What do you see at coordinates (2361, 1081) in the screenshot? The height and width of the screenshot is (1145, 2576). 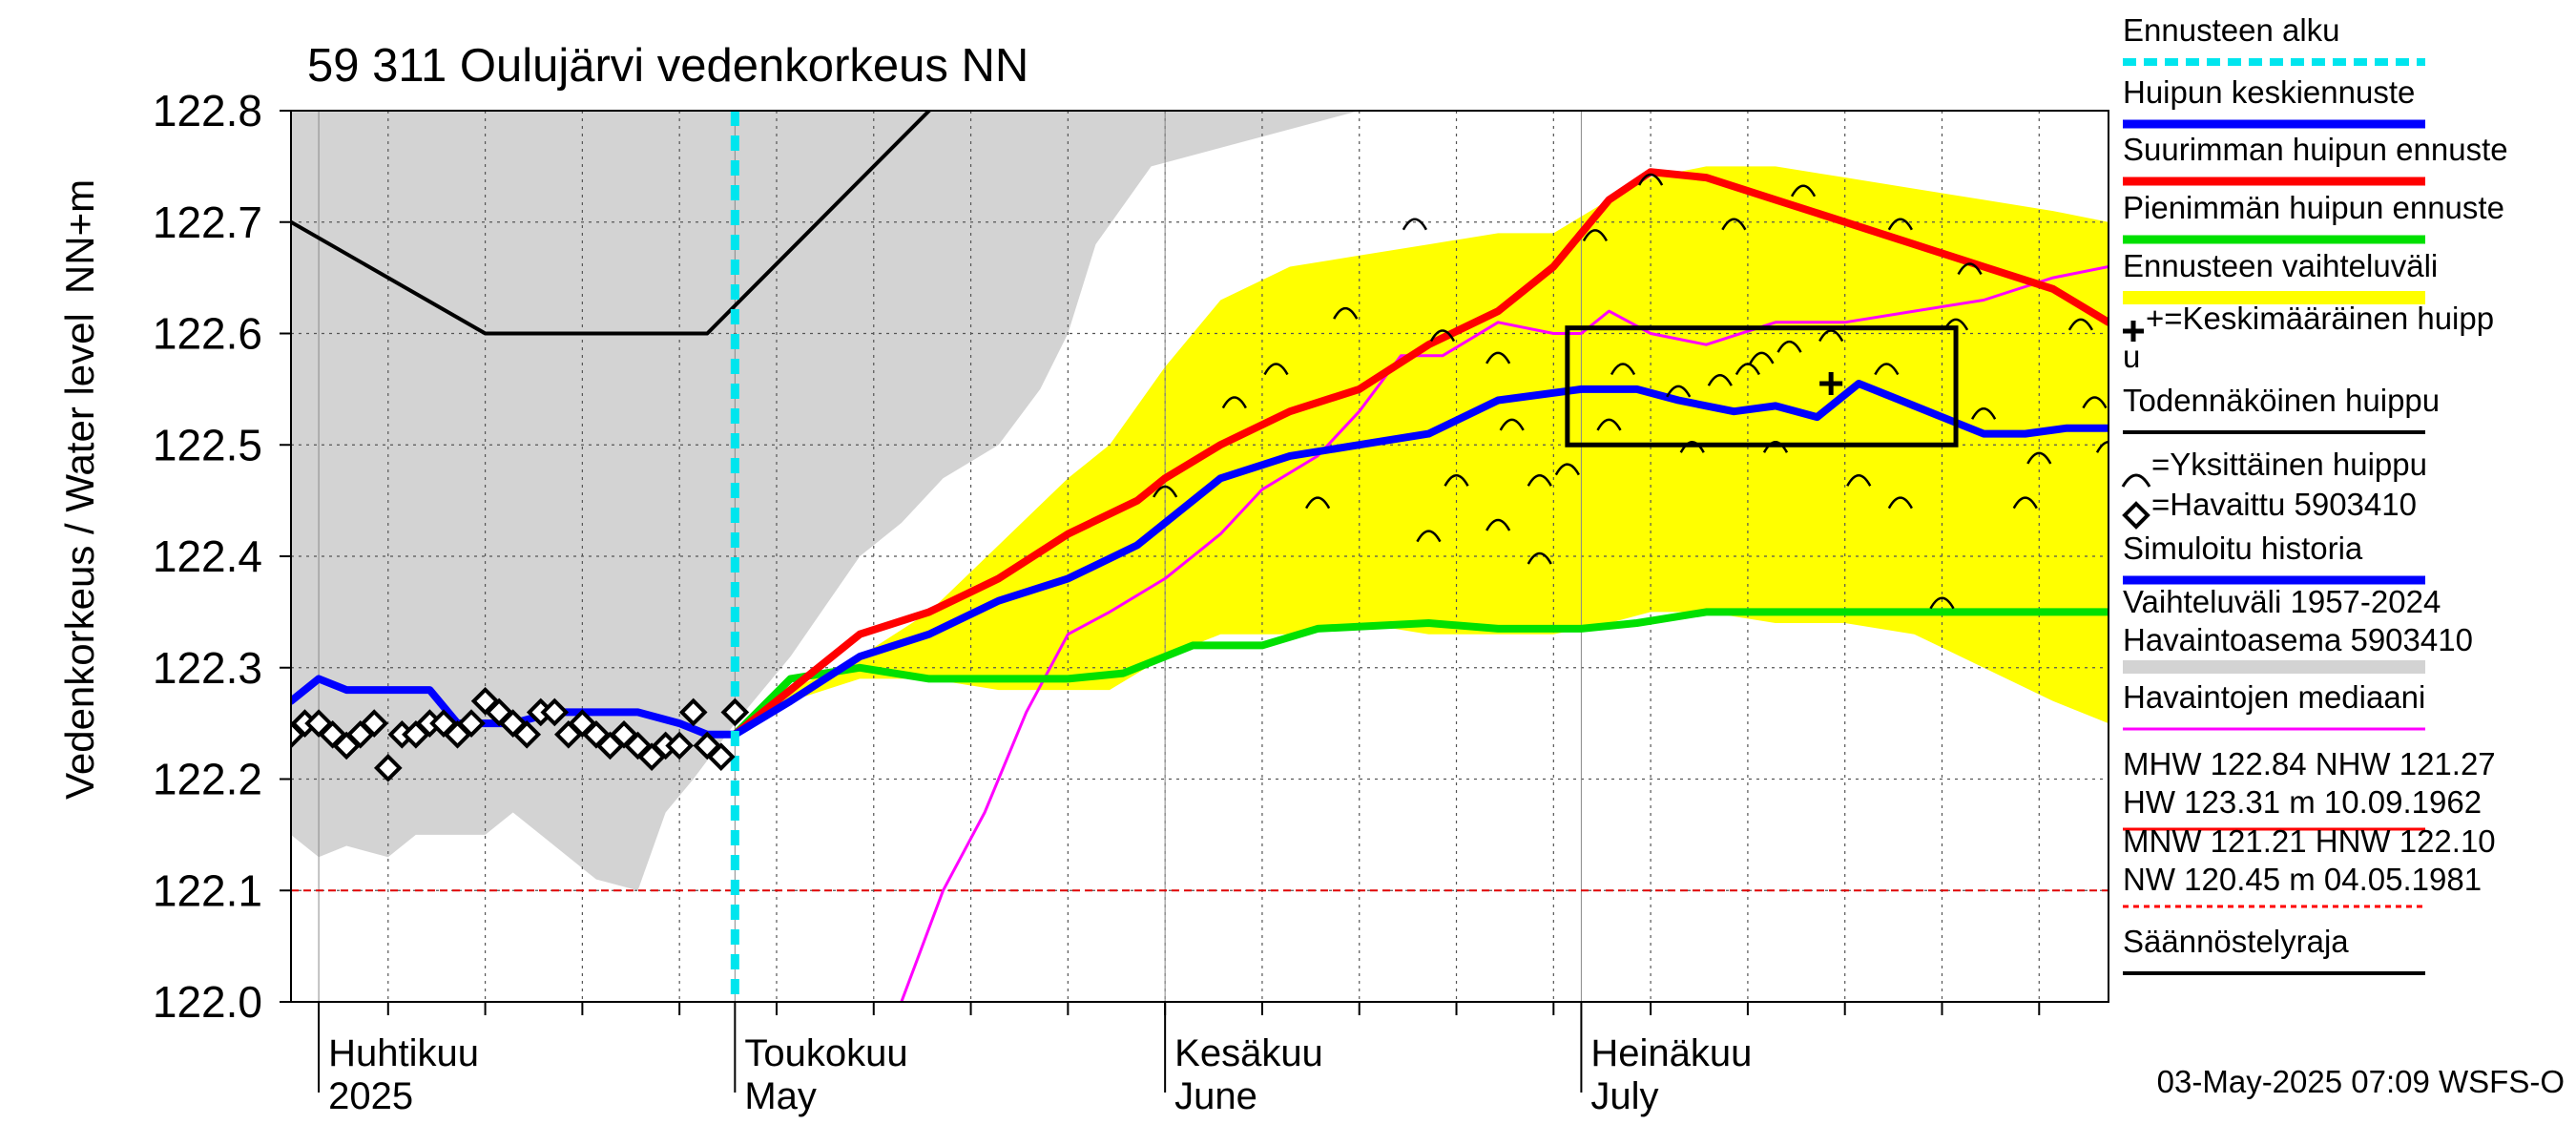 I see `footer-timestamp: 03-May-2025 07:09 WSFS-O` at bounding box center [2361, 1081].